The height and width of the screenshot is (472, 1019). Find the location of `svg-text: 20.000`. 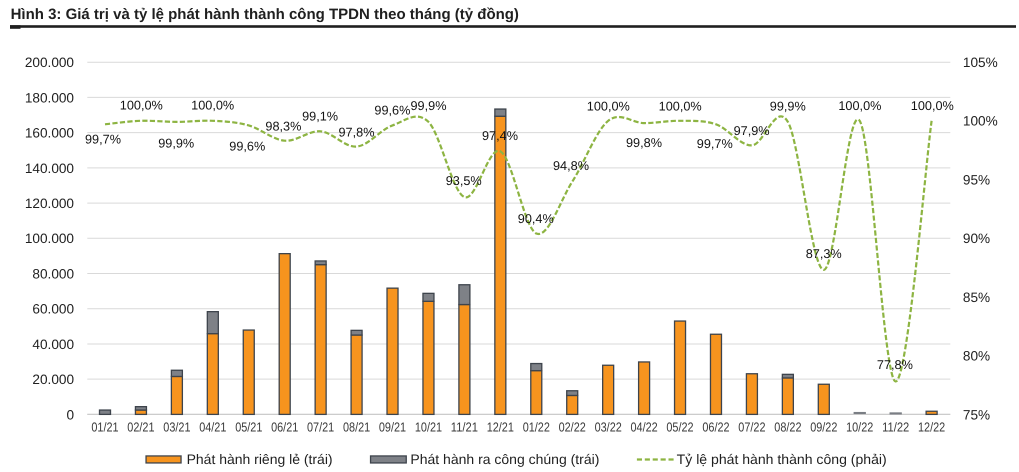

svg-text: 20.000 is located at coordinates (53, 379).